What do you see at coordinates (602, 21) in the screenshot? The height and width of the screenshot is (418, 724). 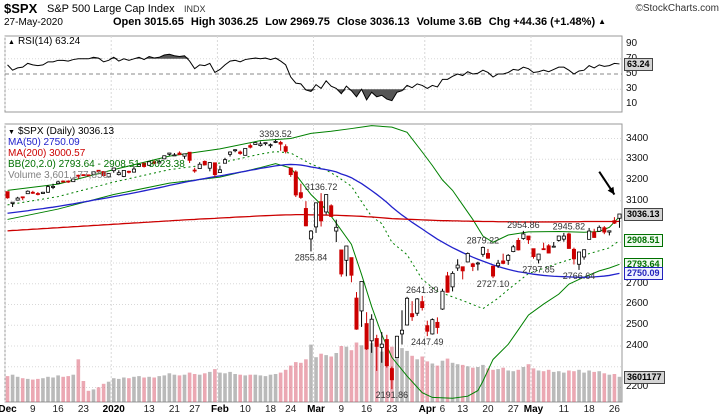 I see `change-up-arrow-icon: ▲` at bounding box center [602, 21].